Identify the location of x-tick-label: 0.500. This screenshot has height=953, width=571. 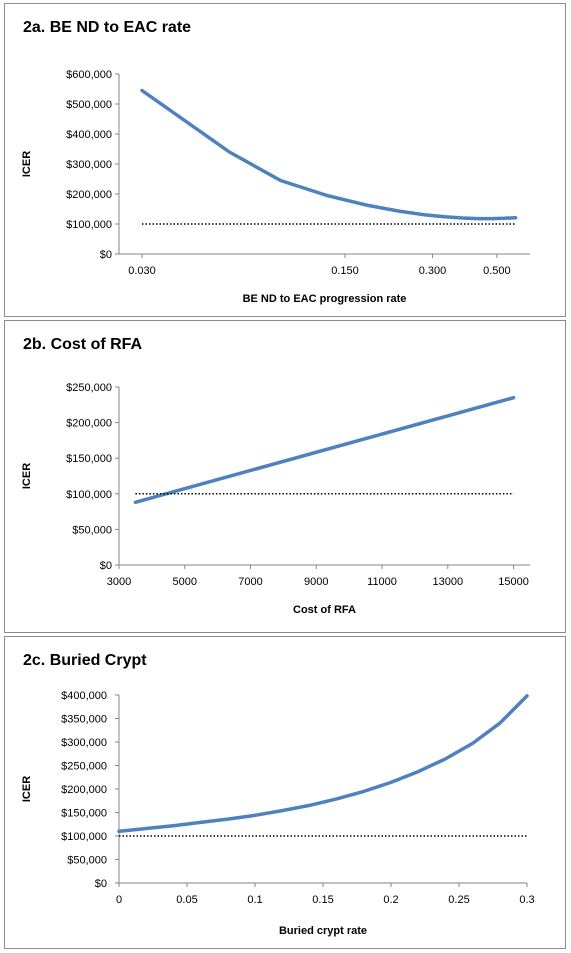
(497, 271).